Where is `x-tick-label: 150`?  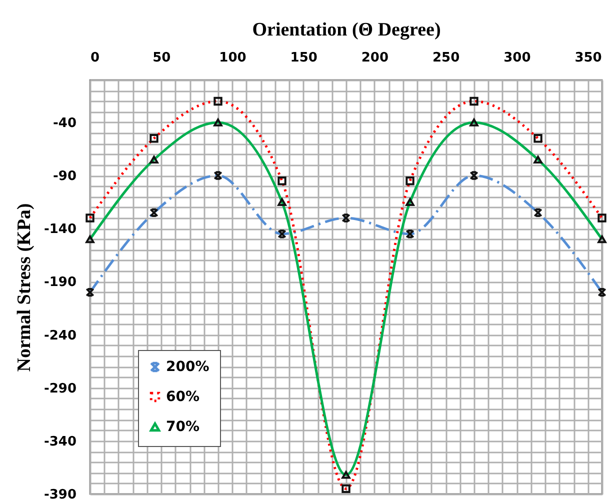
x-tick-label: 150 is located at coordinates (304, 58).